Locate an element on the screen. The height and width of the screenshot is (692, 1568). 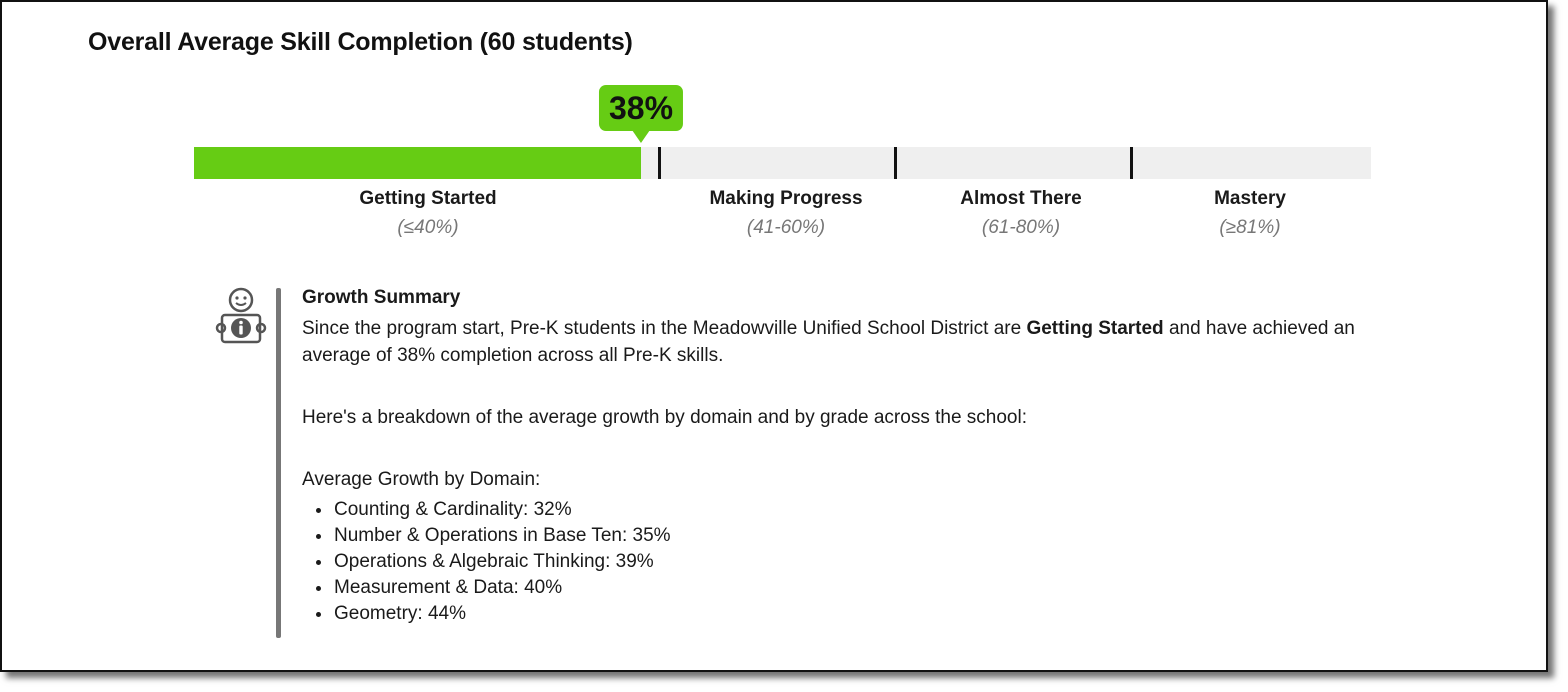
list-item: Number & Operations in Base Ten: 35% is located at coordinates (844, 536).